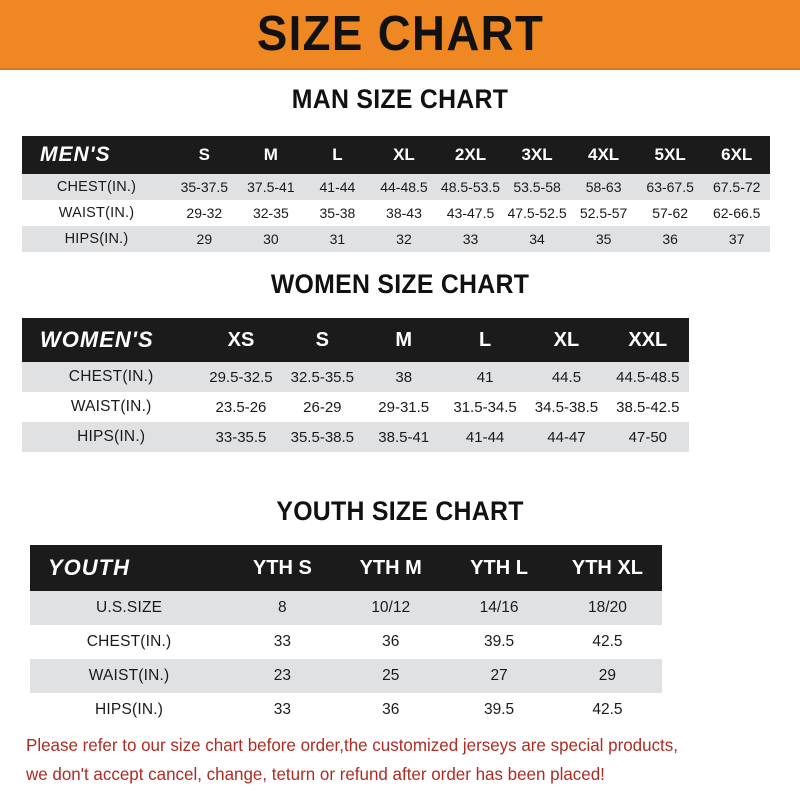 Image resolution: width=800 pixels, height=800 pixels. Describe the element at coordinates (129, 710) in the screenshot. I see `youth-row-label: HIPS(IN.)` at that location.